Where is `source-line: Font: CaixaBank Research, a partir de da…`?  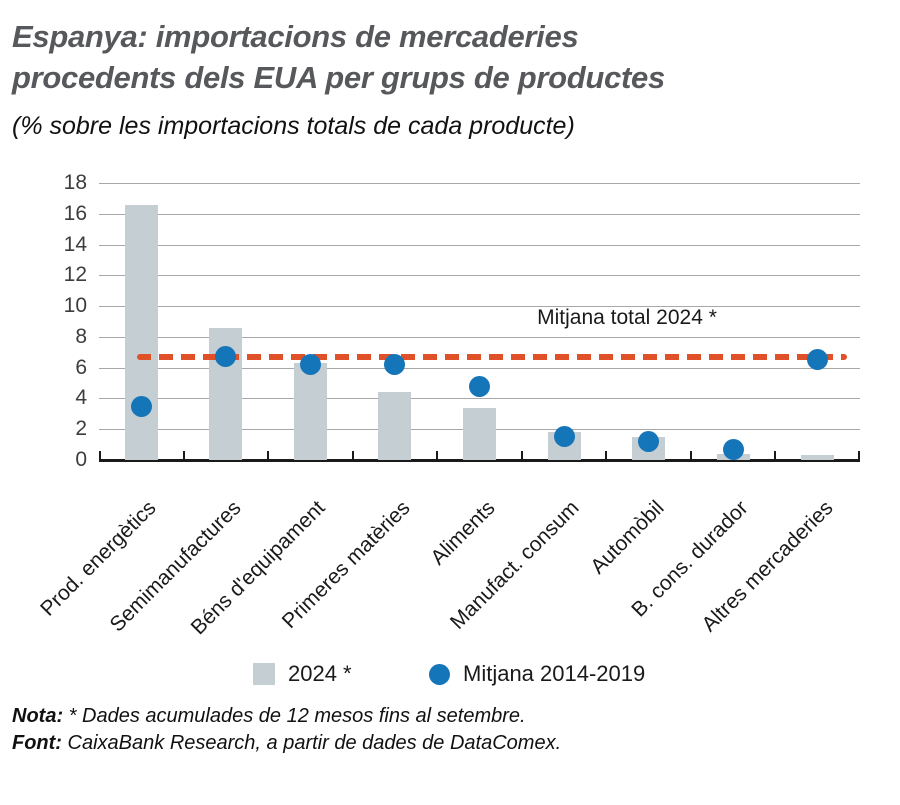 source-line: Font: CaixaBank Research, a partir de da… is located at coordinates (286, 743).